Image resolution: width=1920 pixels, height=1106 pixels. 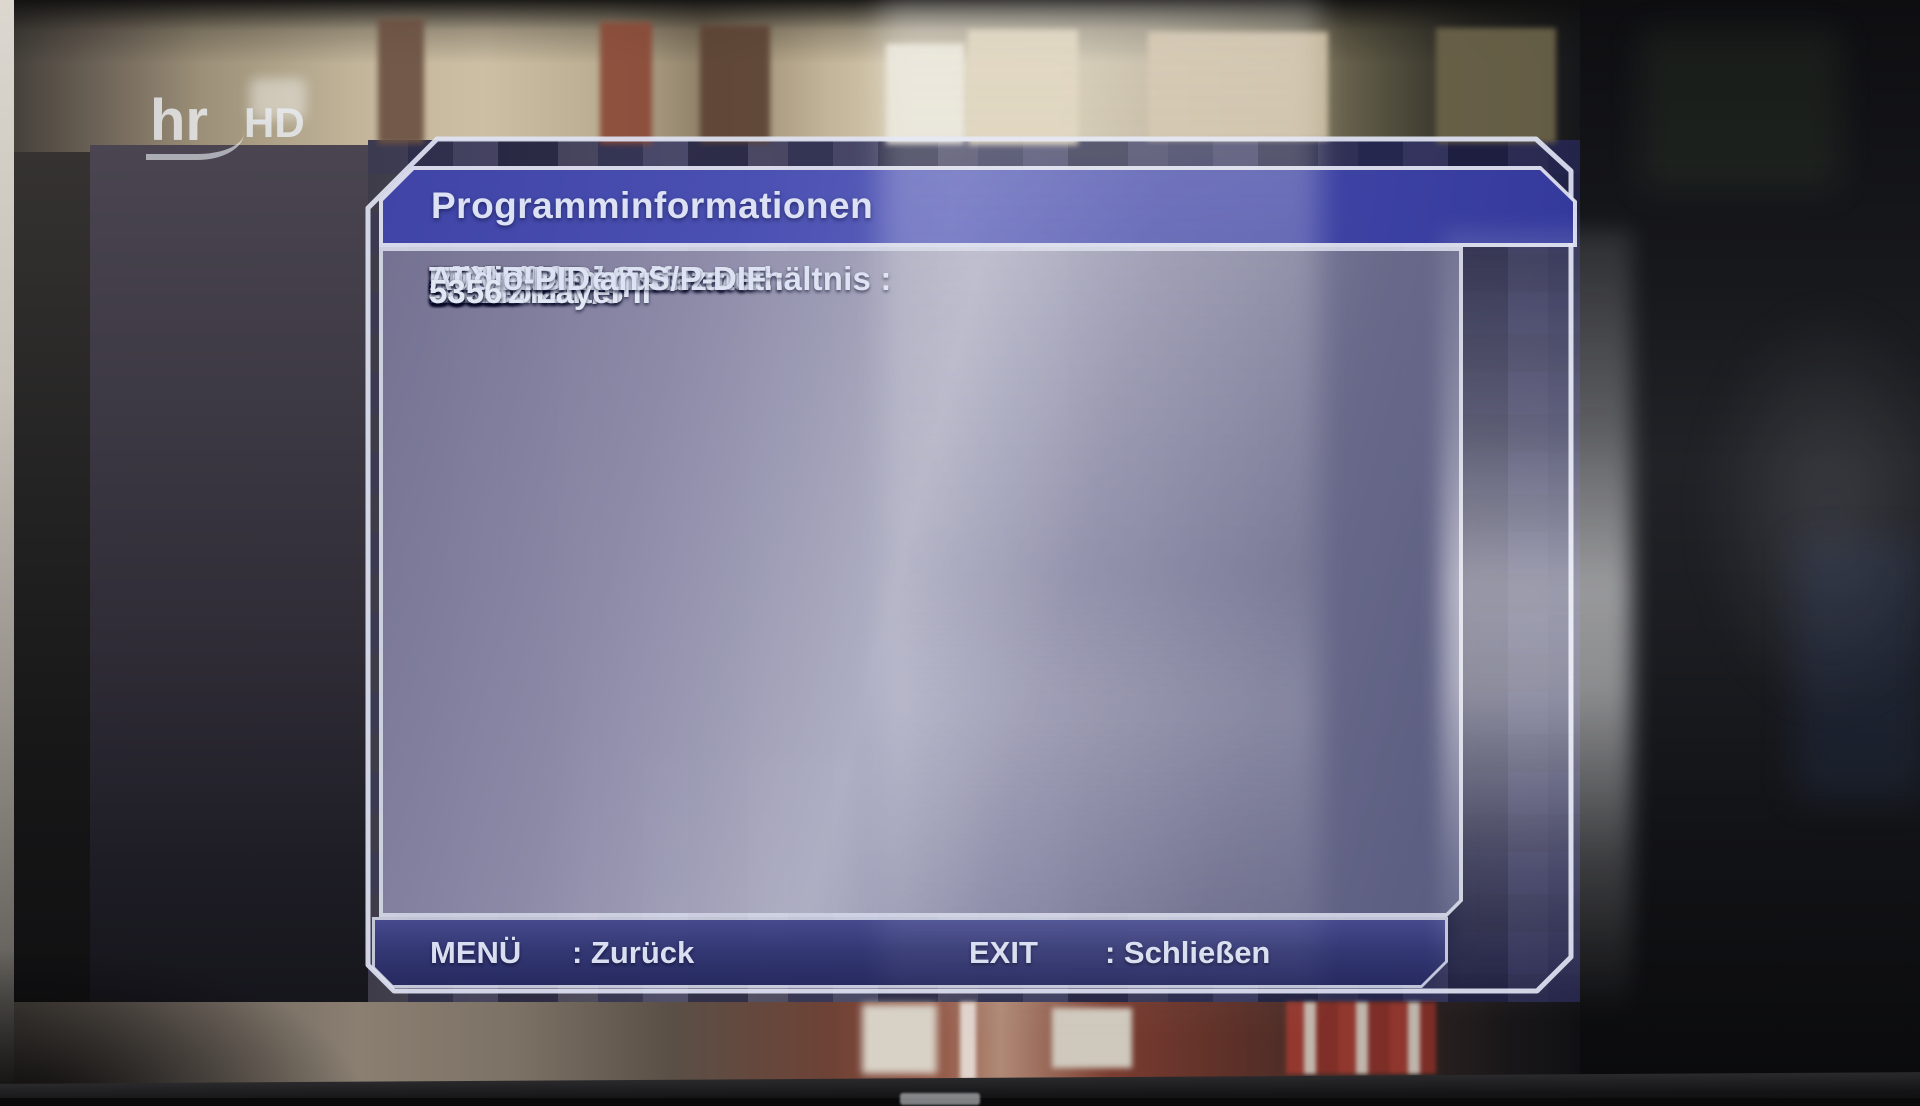 What do you see at coordinates (1810, 510) in the screenshot?
I see `glare-haze-right` at bounding box center [1810, 510].